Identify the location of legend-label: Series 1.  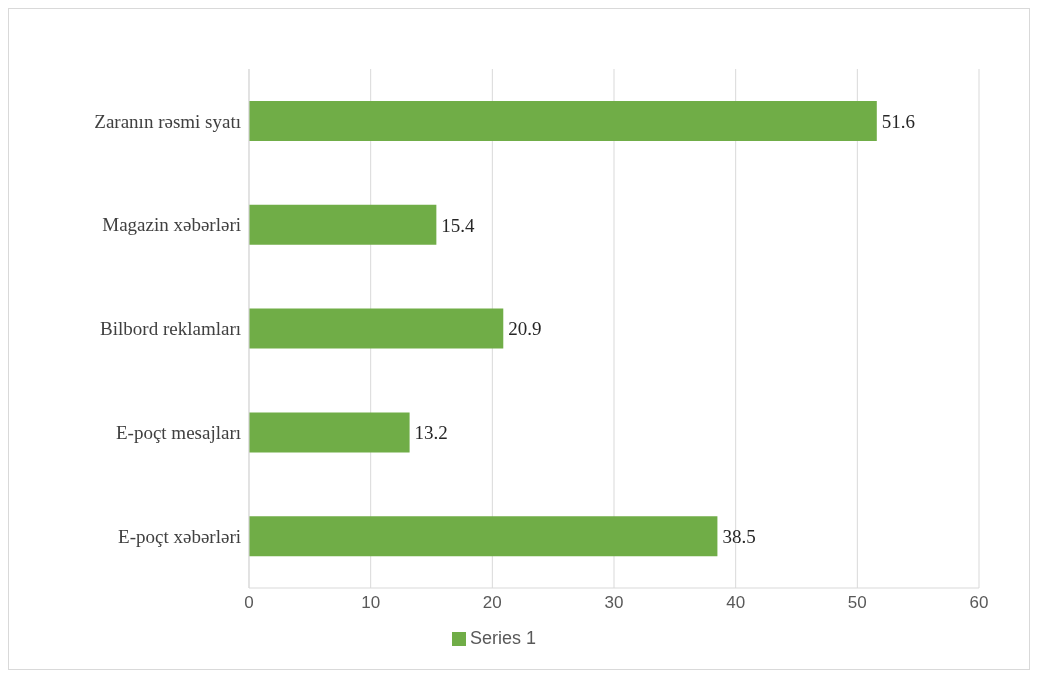
(503, 638).